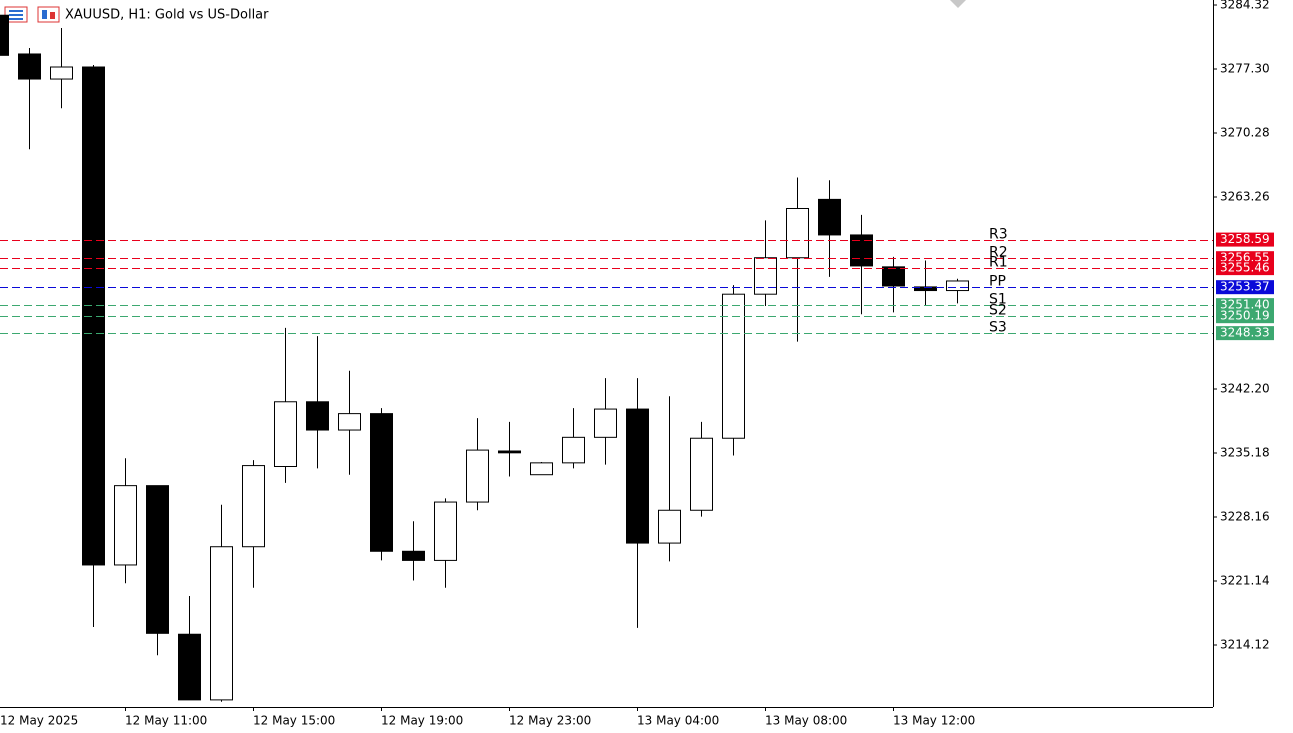 The width and height of the screenshot is (1293, 733). What do you see at coordinates (997, 282) in the screenshot?
I see `pivot-name: PP` at bounding box center [997, 282].